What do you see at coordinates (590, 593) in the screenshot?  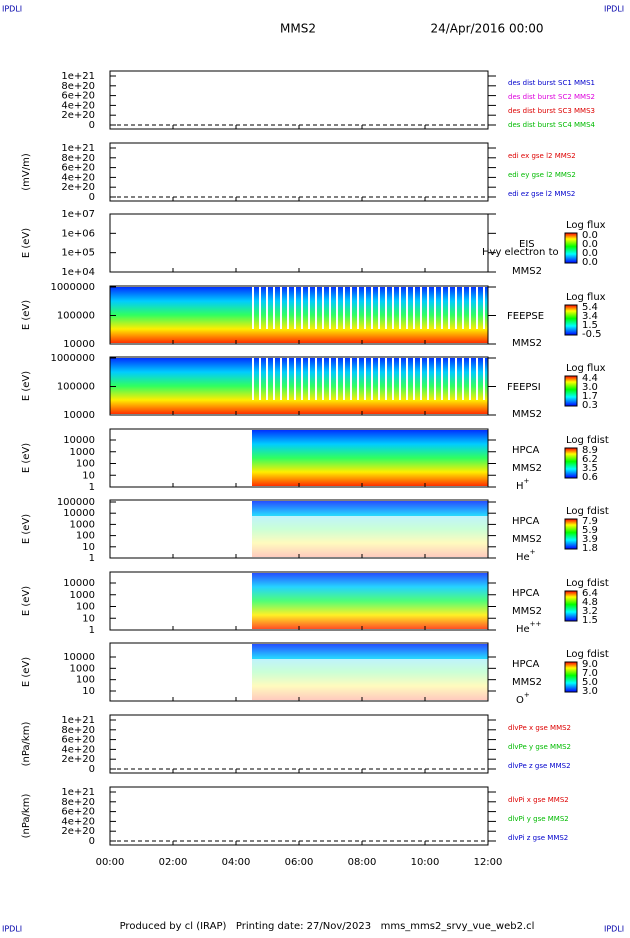 I see `colorbar-label: 6.4` at bounding box center [590, 593].